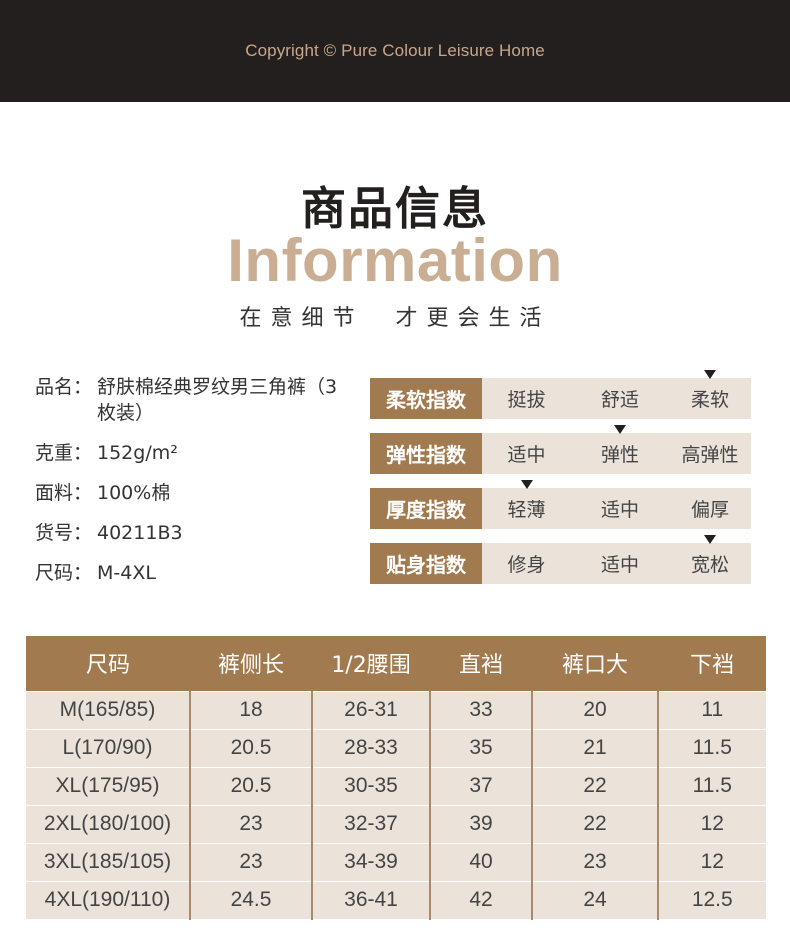  What do you see at coordinates (595, 663) in the screenshot?
I see `table-header-cell: 裤口大` at bounding box center [595, 663].